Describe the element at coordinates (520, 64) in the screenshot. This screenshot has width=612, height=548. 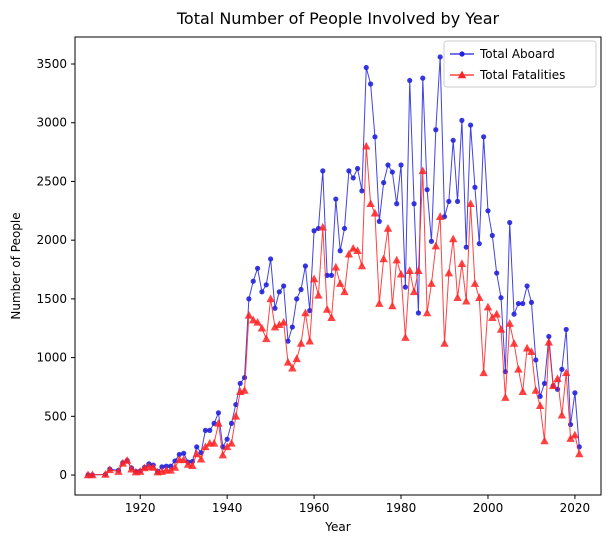
I see `legend: Total Aboard Total Fatalities` at that location.